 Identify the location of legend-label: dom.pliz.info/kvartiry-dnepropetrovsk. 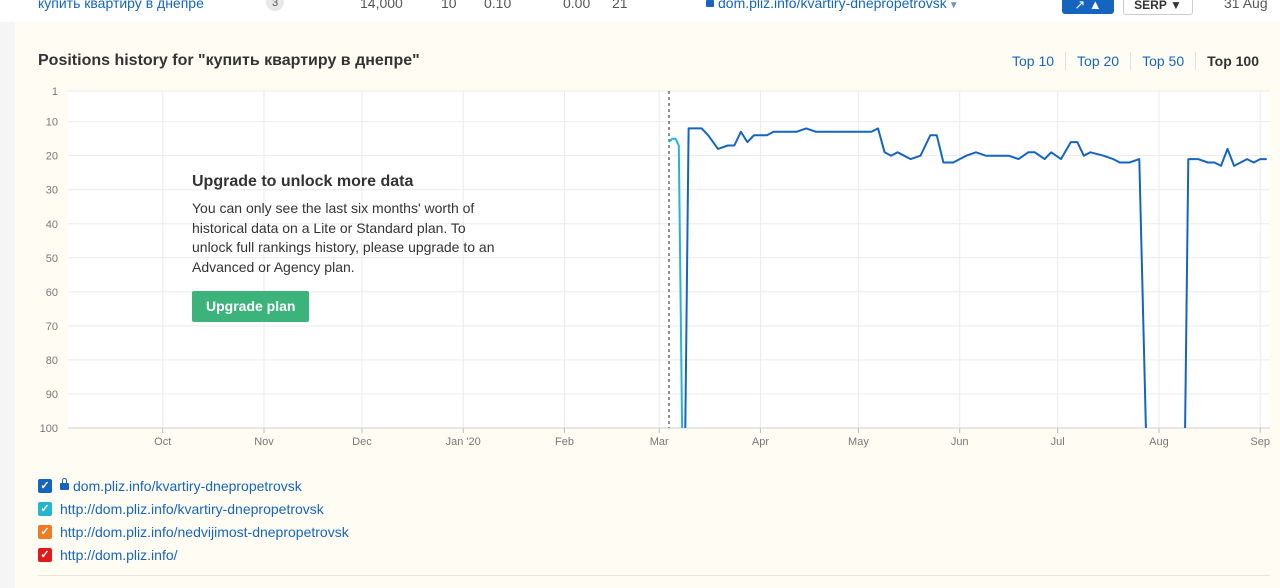
(187, 485).